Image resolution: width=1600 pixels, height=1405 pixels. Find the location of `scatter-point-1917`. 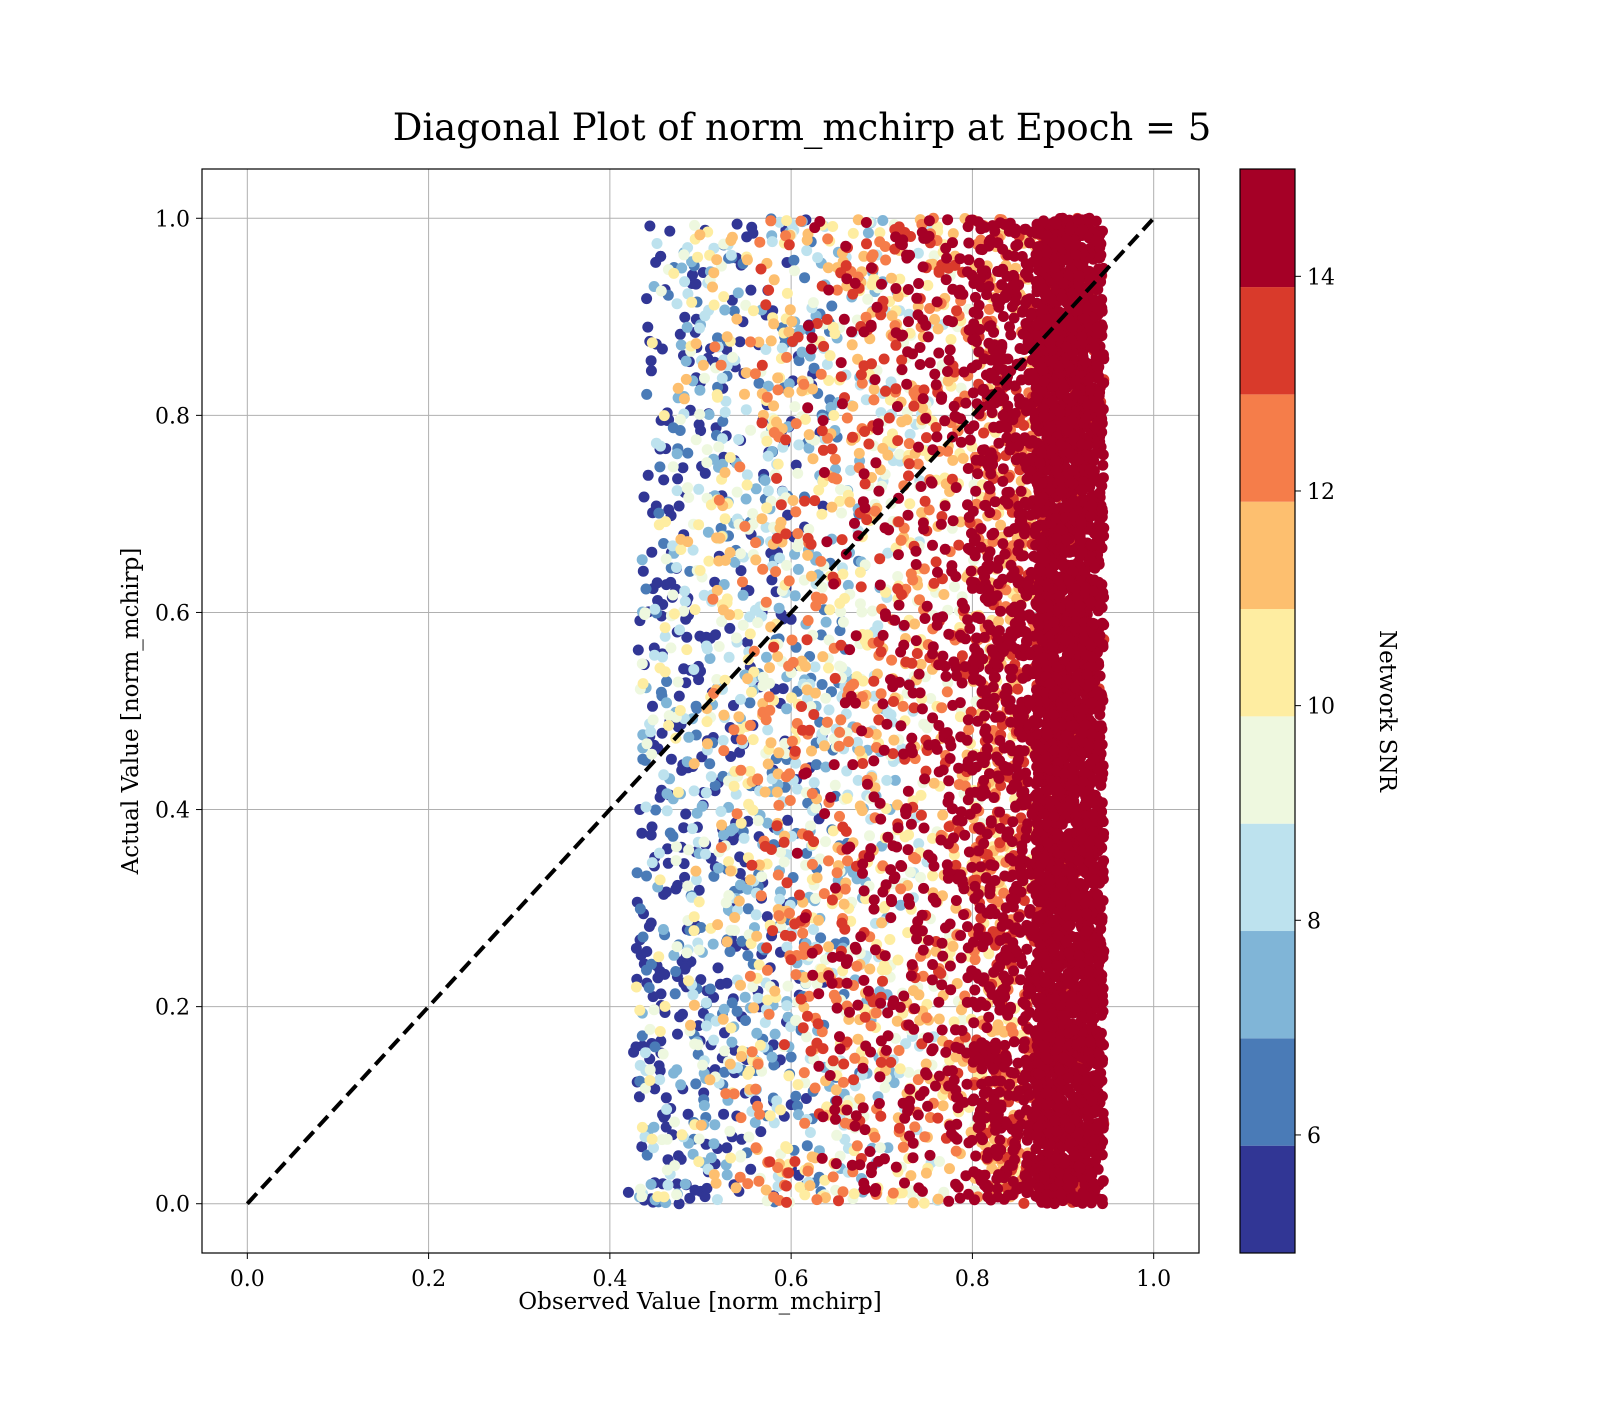

scatter-point-1917 is located at coordinates (847, 798).